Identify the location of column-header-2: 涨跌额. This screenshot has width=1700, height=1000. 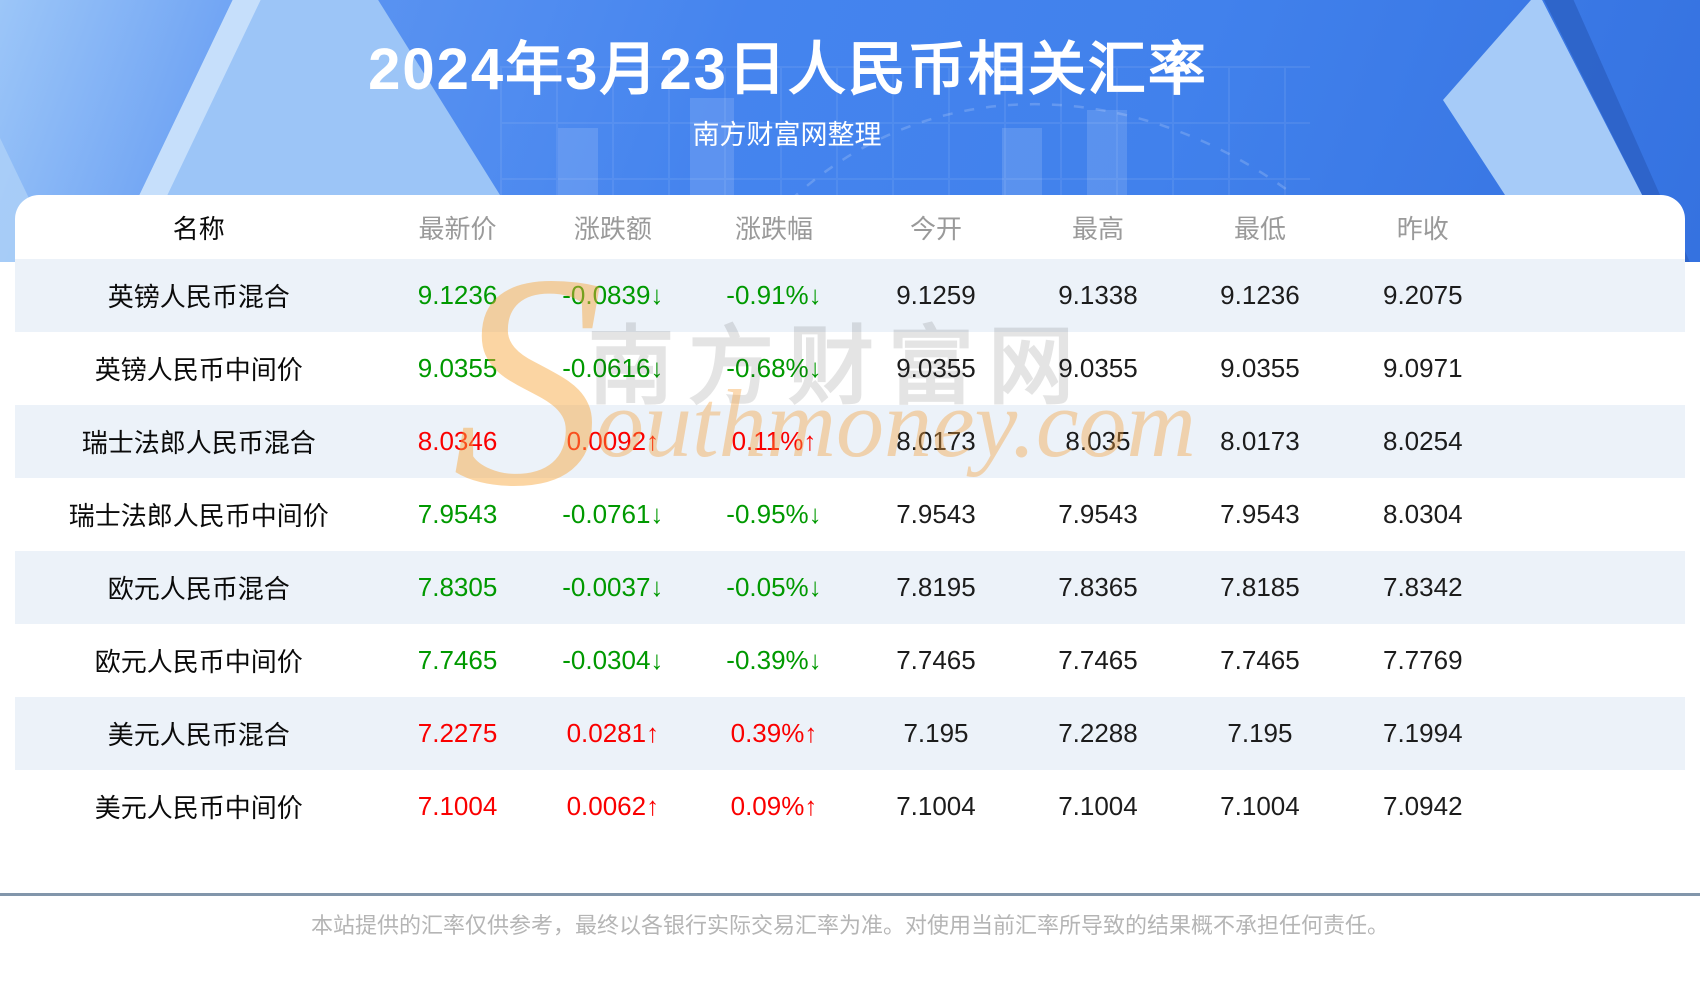
(612, 228).